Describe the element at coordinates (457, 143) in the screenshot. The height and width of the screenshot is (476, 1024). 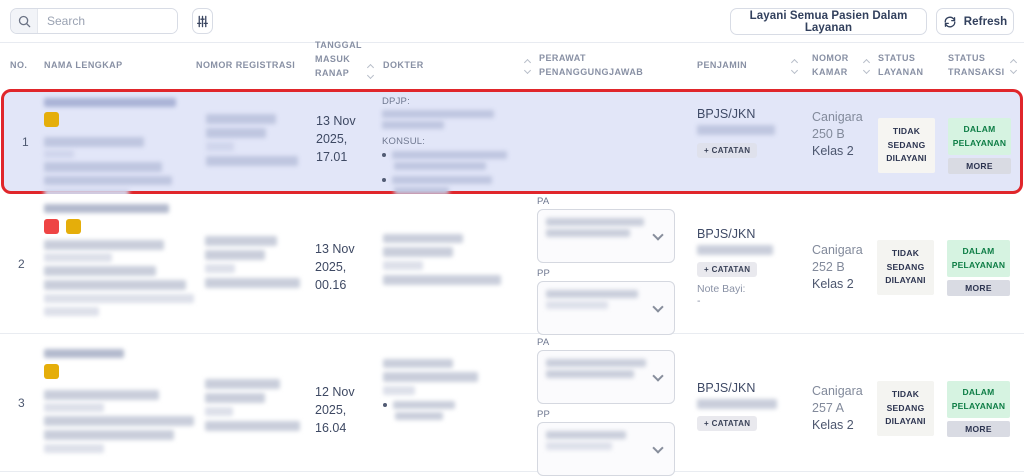
I see `doctor-cell: DPJP: KONSUL:` at that location.